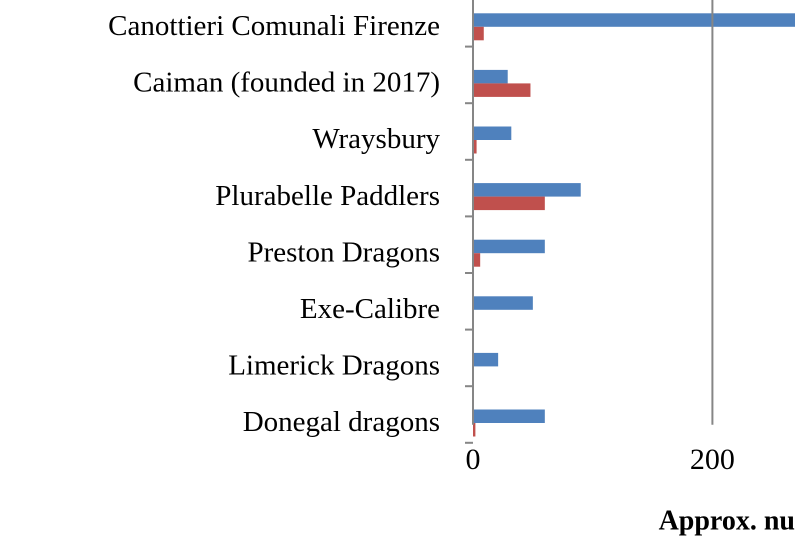 The height and width of the screenshot is (536, 795). I want to click on x-tick-label: 200, so click(712, 459).